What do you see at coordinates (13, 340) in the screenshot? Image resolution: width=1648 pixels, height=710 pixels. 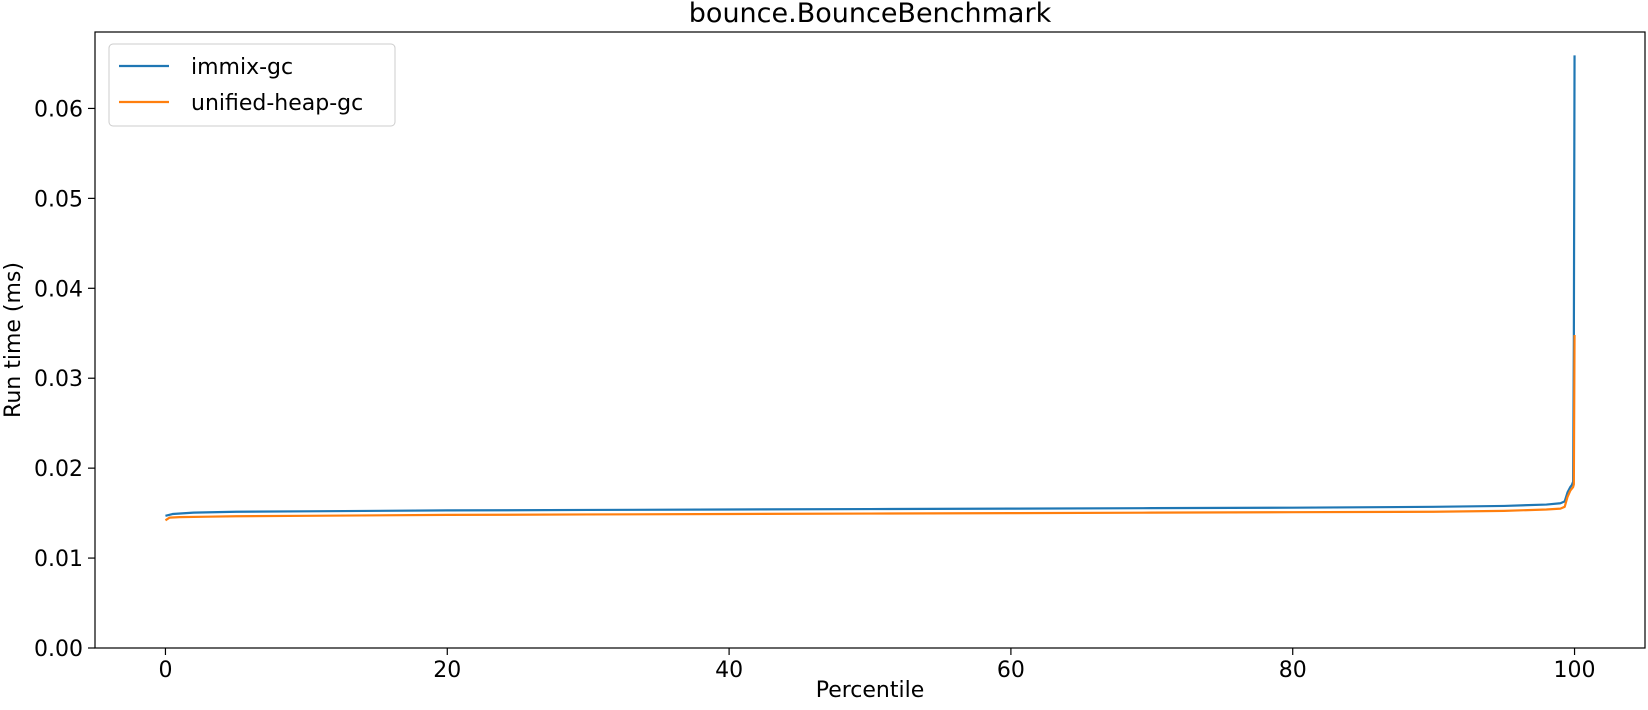 I see `y-axis-label: Run time (ms)` at bounding box center [13, 340].